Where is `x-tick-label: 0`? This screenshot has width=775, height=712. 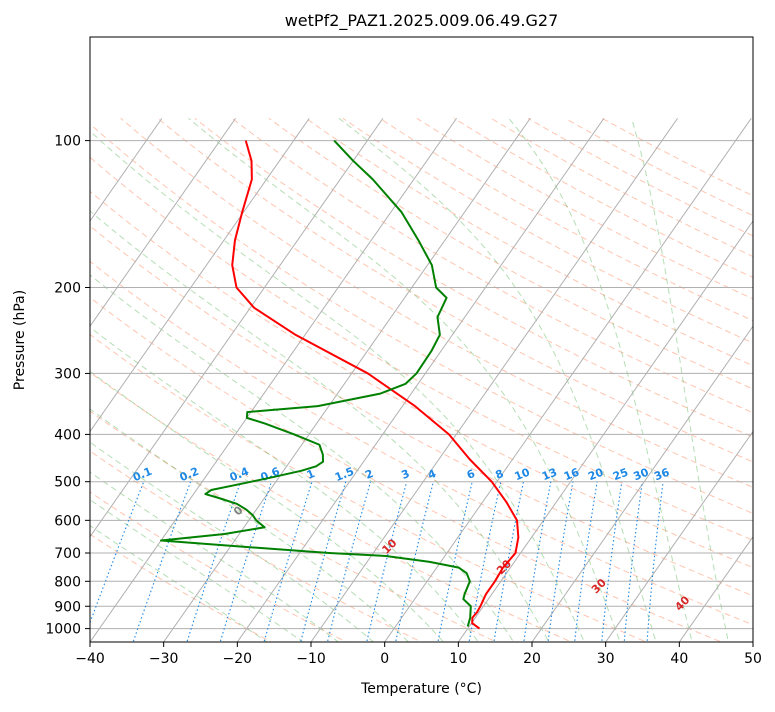
x-tick-label: 0 is located at coordinates (384, 659).